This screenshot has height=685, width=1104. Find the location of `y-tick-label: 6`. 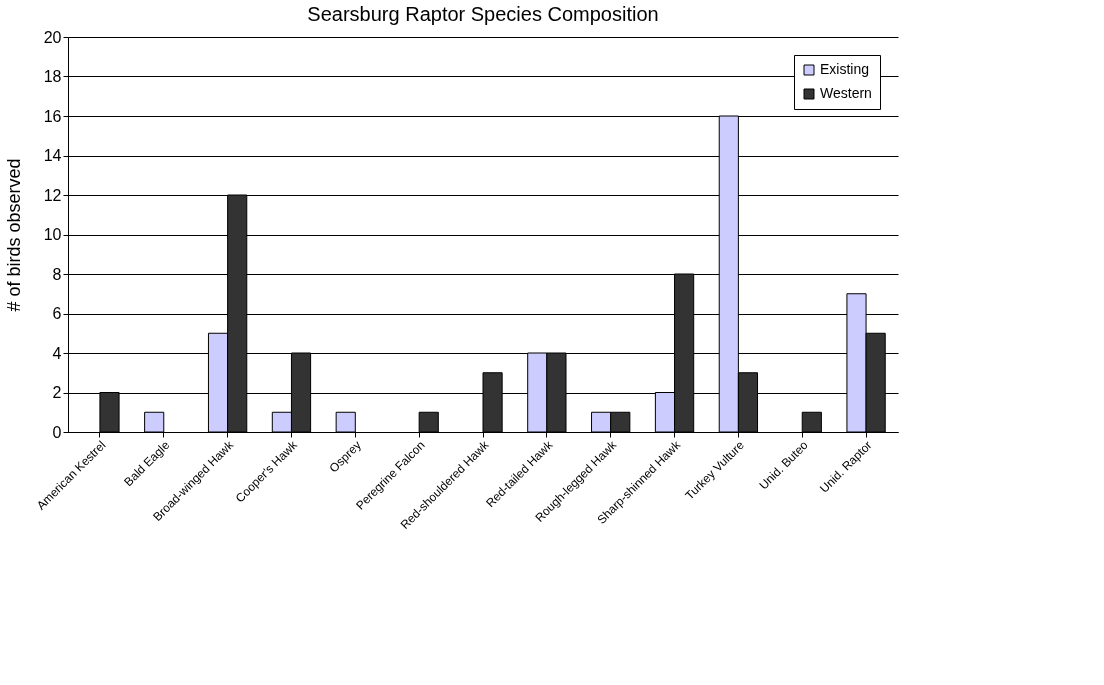

y-tick-label: 6 is located at coordinates (57, 313).